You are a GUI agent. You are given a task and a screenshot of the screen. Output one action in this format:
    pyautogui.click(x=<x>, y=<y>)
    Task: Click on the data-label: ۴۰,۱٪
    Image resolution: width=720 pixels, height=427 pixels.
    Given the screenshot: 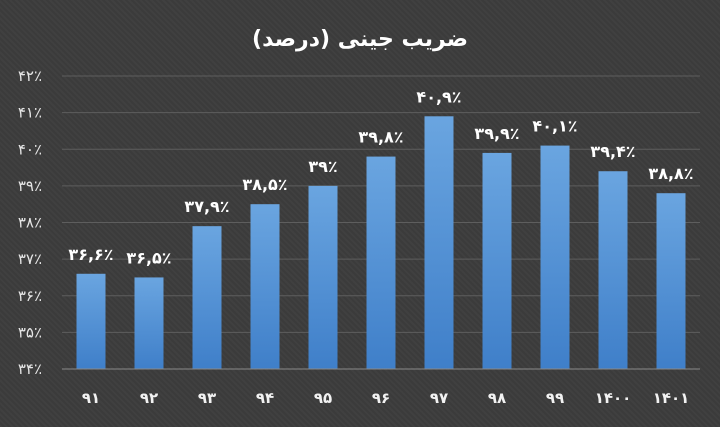 What is the action you would take?
    pyautogui.click(x=554, y=126)
    